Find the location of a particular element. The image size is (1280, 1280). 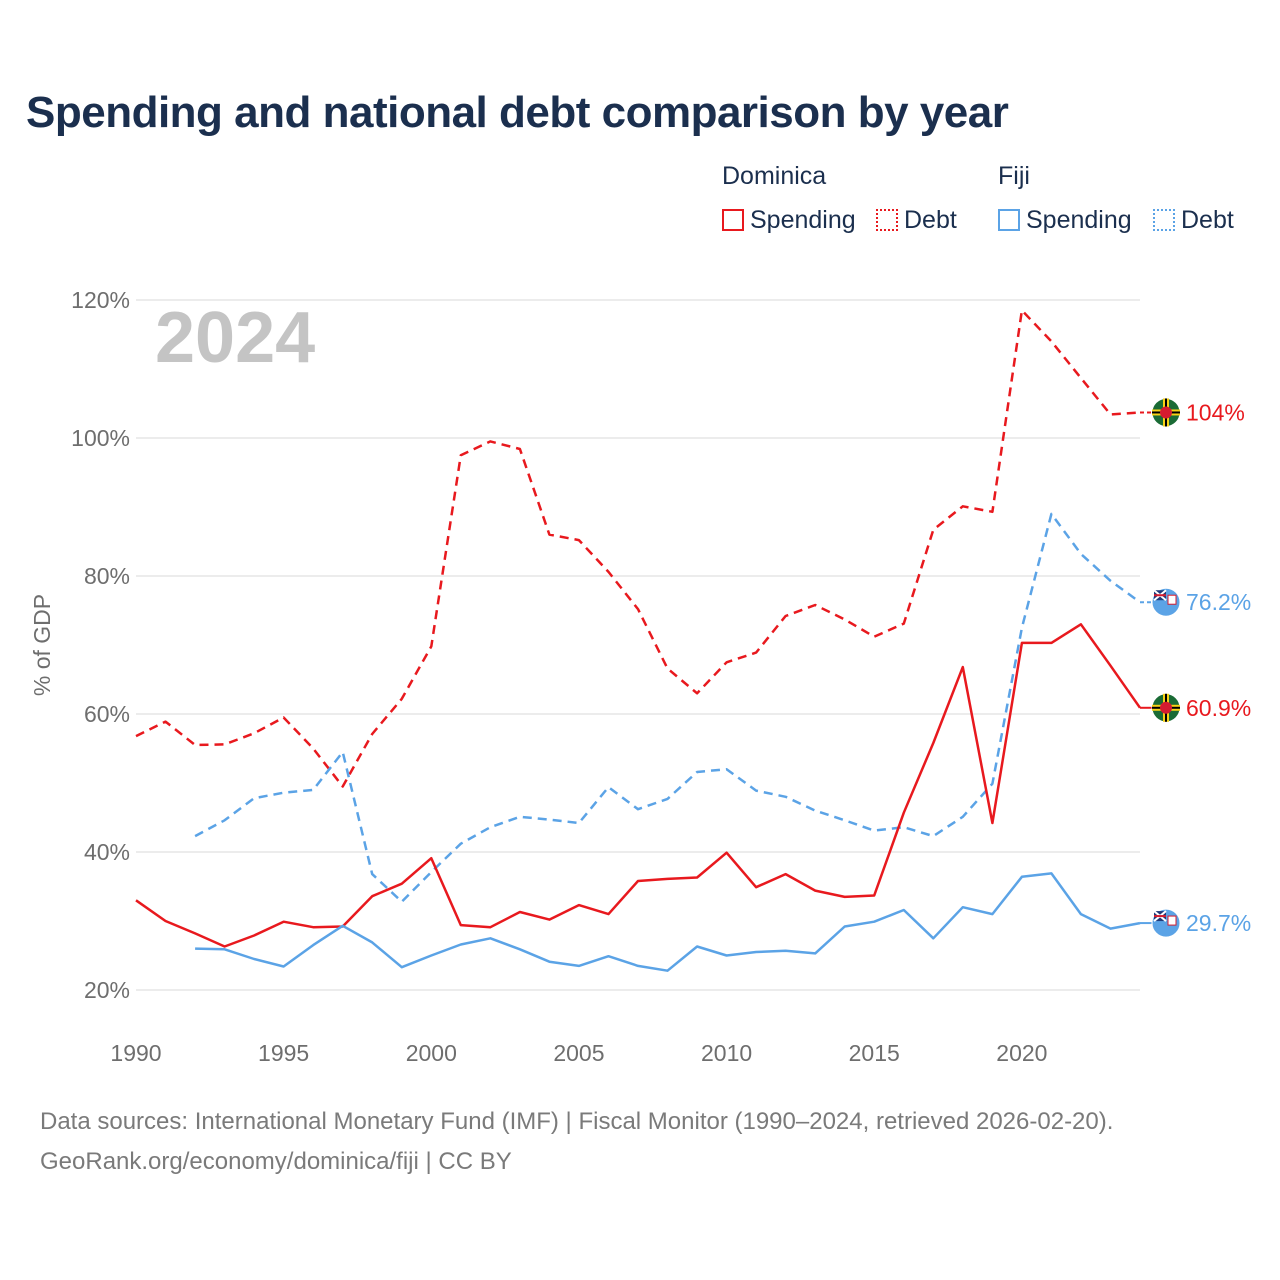

legend-swatch-dotted-red is located at coordinates (887, 220).